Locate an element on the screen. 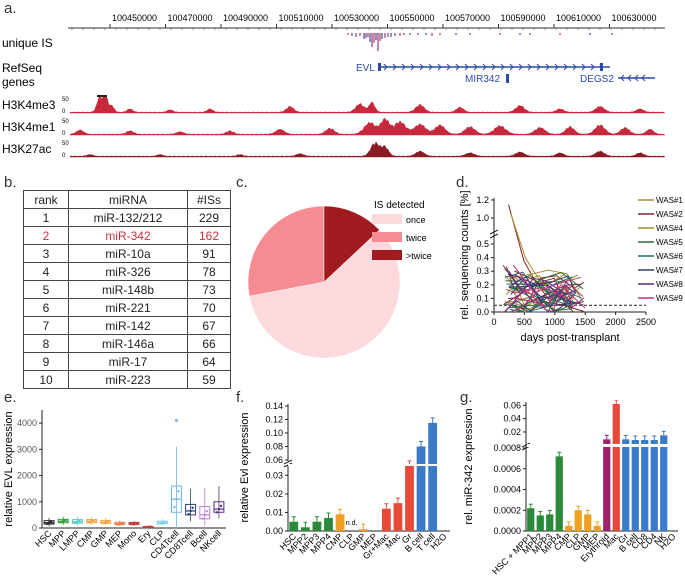 The height and width of the screenshot is (579, 685). table-cell-rank: 9 is located at coordinates (46, 361).